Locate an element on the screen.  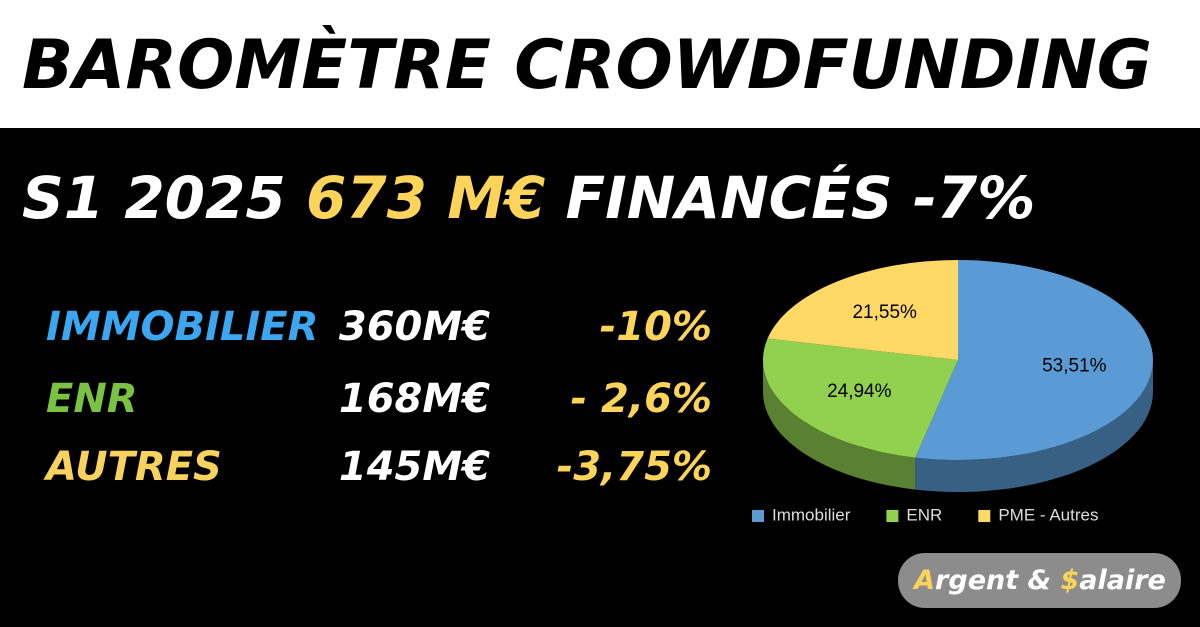
headline-amount: 673 M€ is located at coordinates (425, 198).